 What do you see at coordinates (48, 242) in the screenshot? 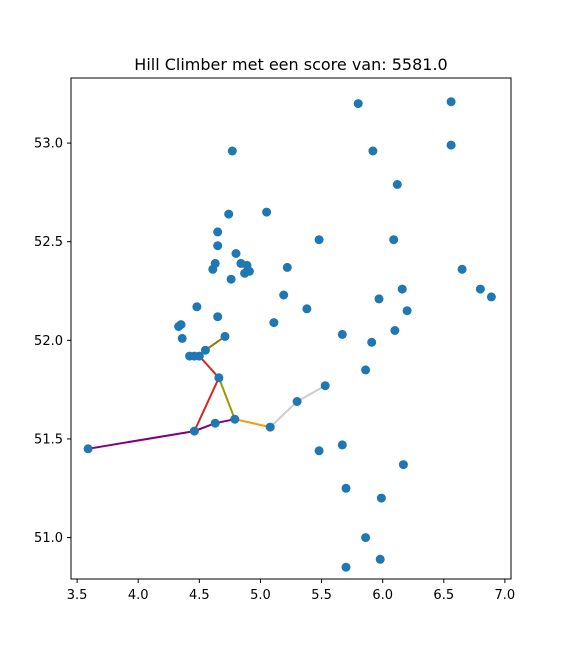
I see `y-tick-label: 52.5` at bounding box center [48, 242].